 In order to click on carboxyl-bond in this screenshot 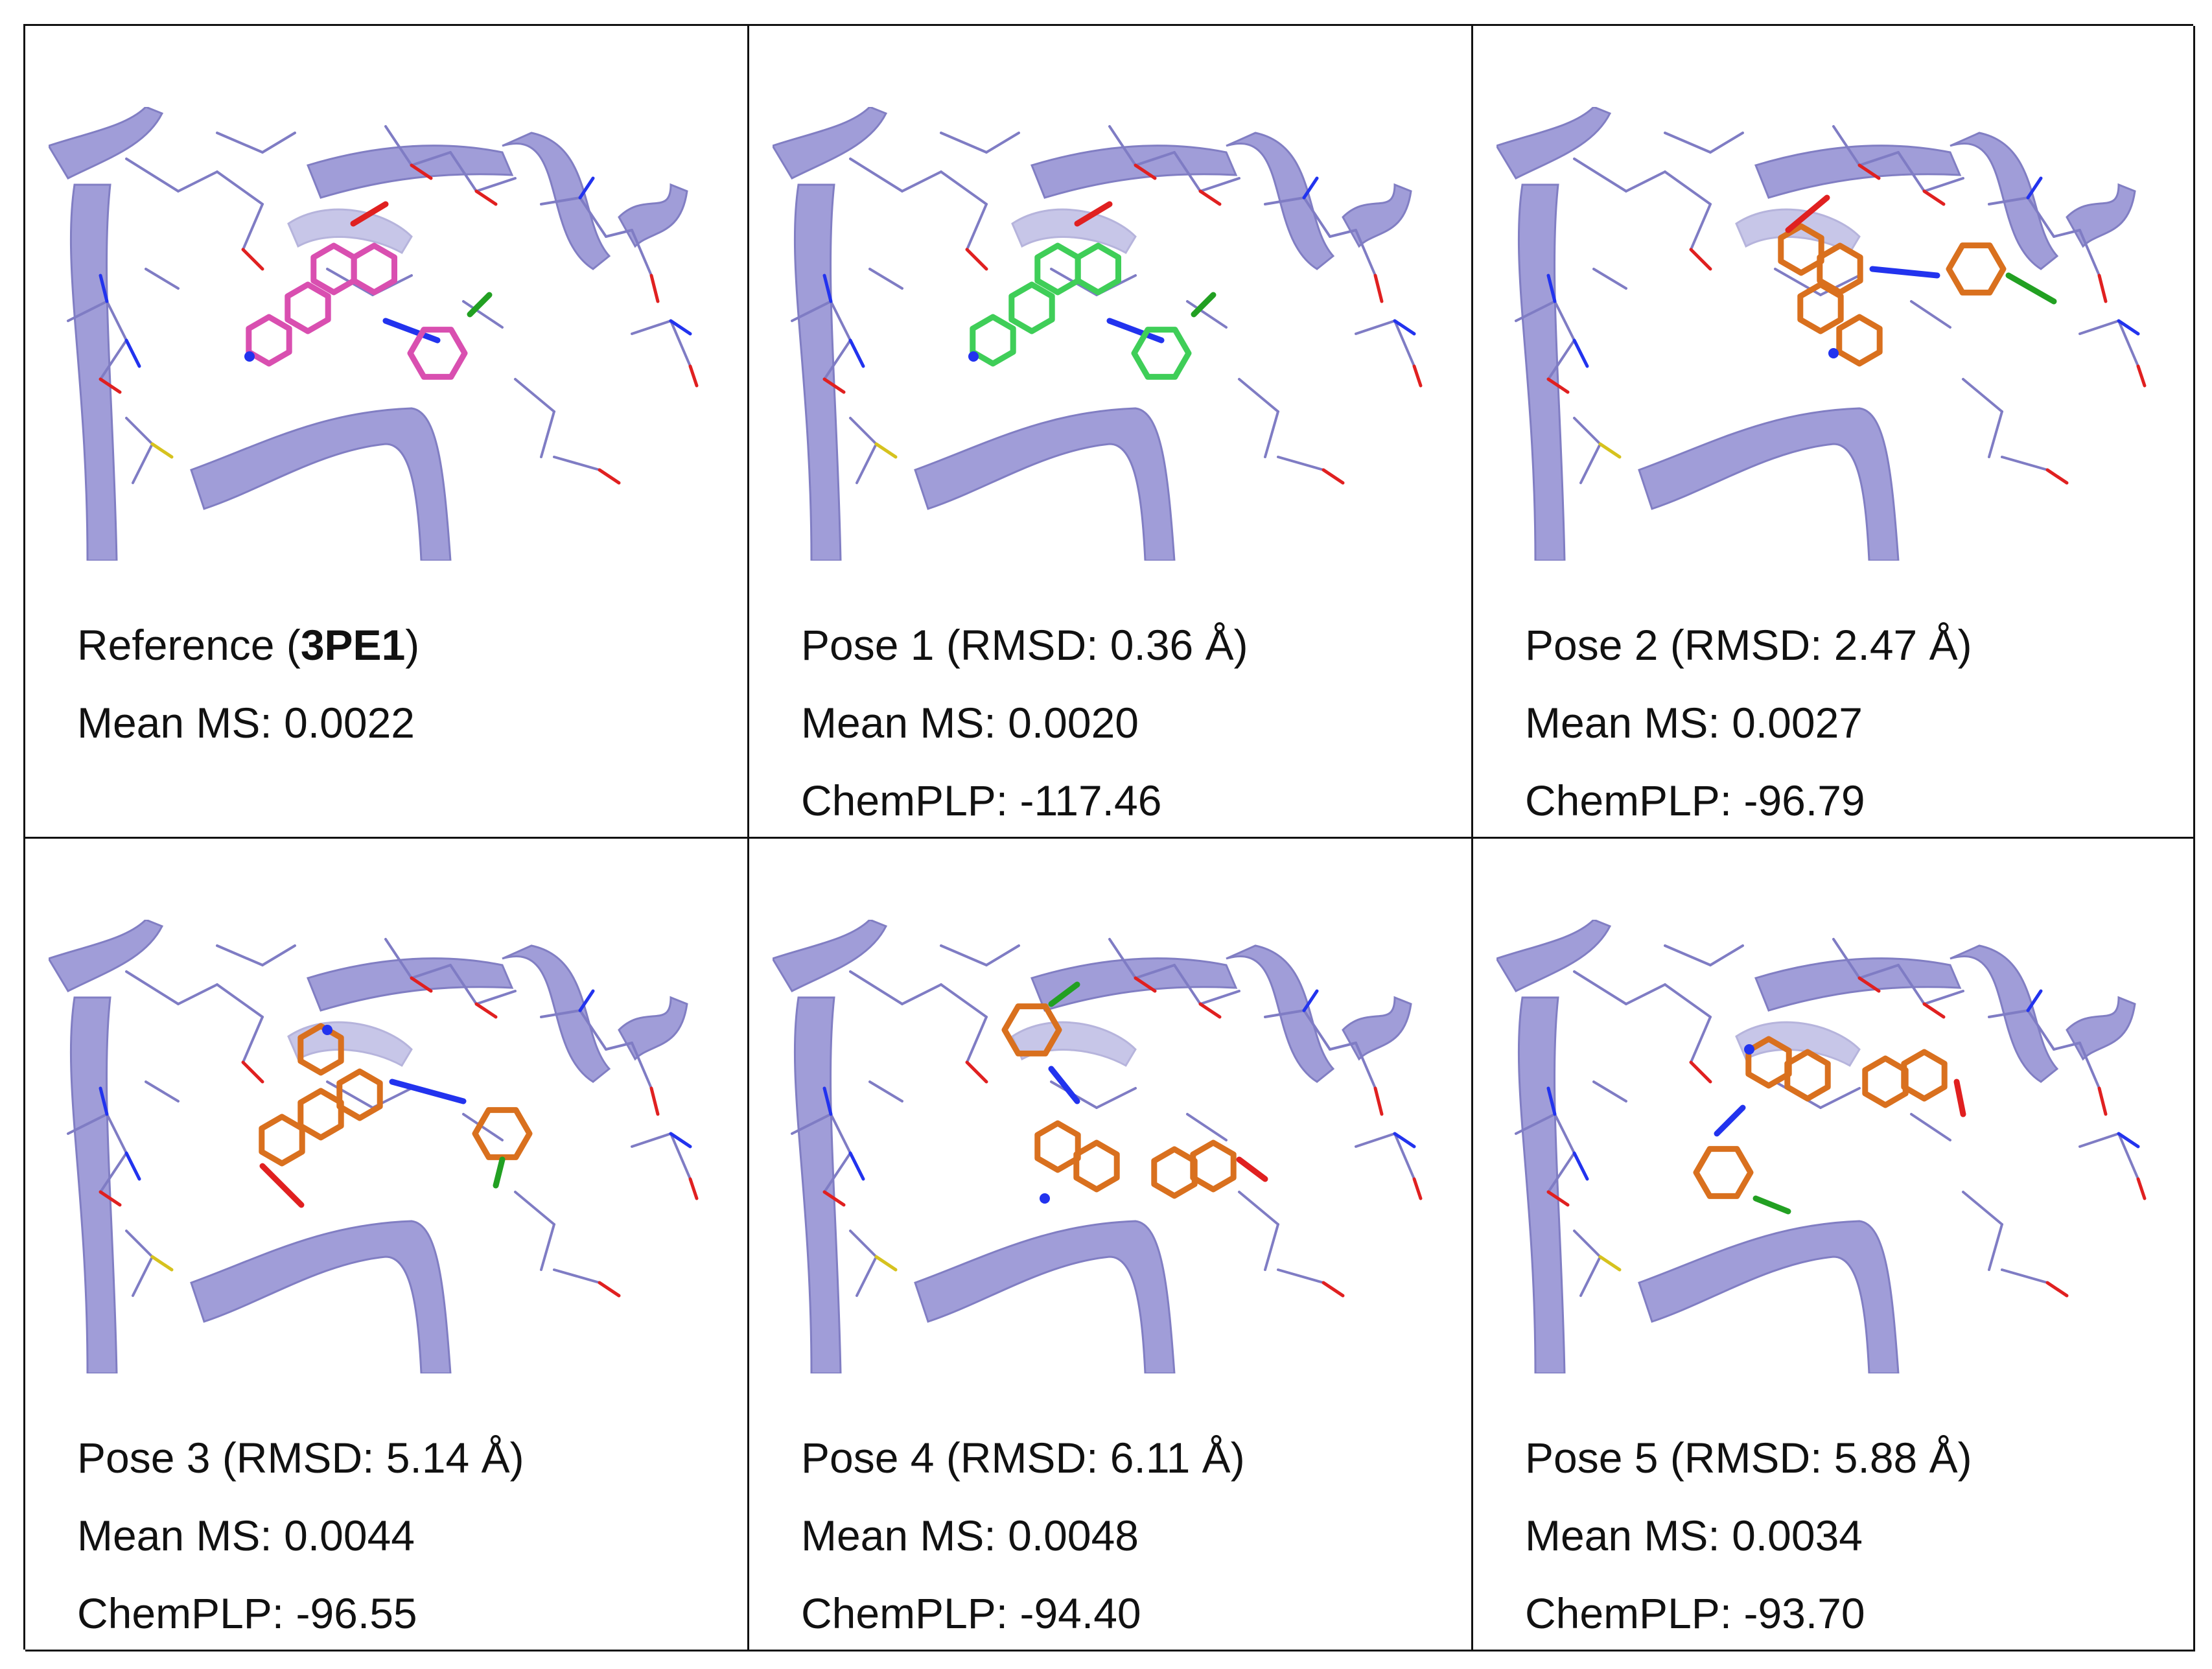, I will do `click(369, 214)`.